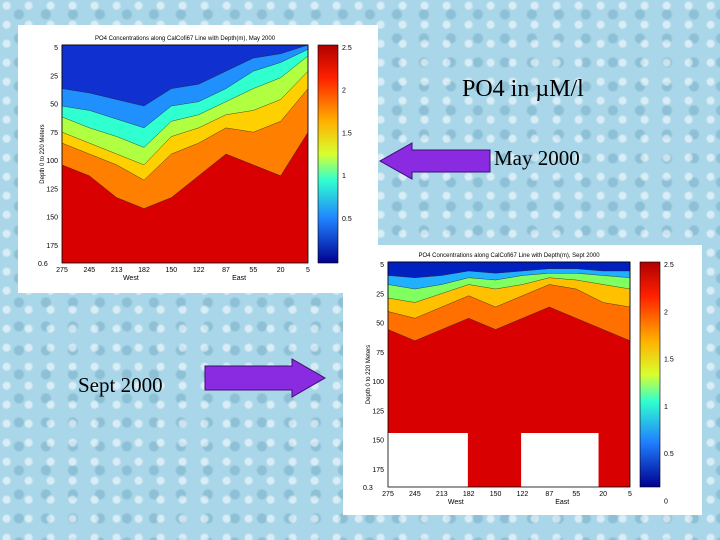  What do you see at coordinates (368, 488) in the screenshot?
I see `corner-label: 0.3` at bounding box center [368, 488].